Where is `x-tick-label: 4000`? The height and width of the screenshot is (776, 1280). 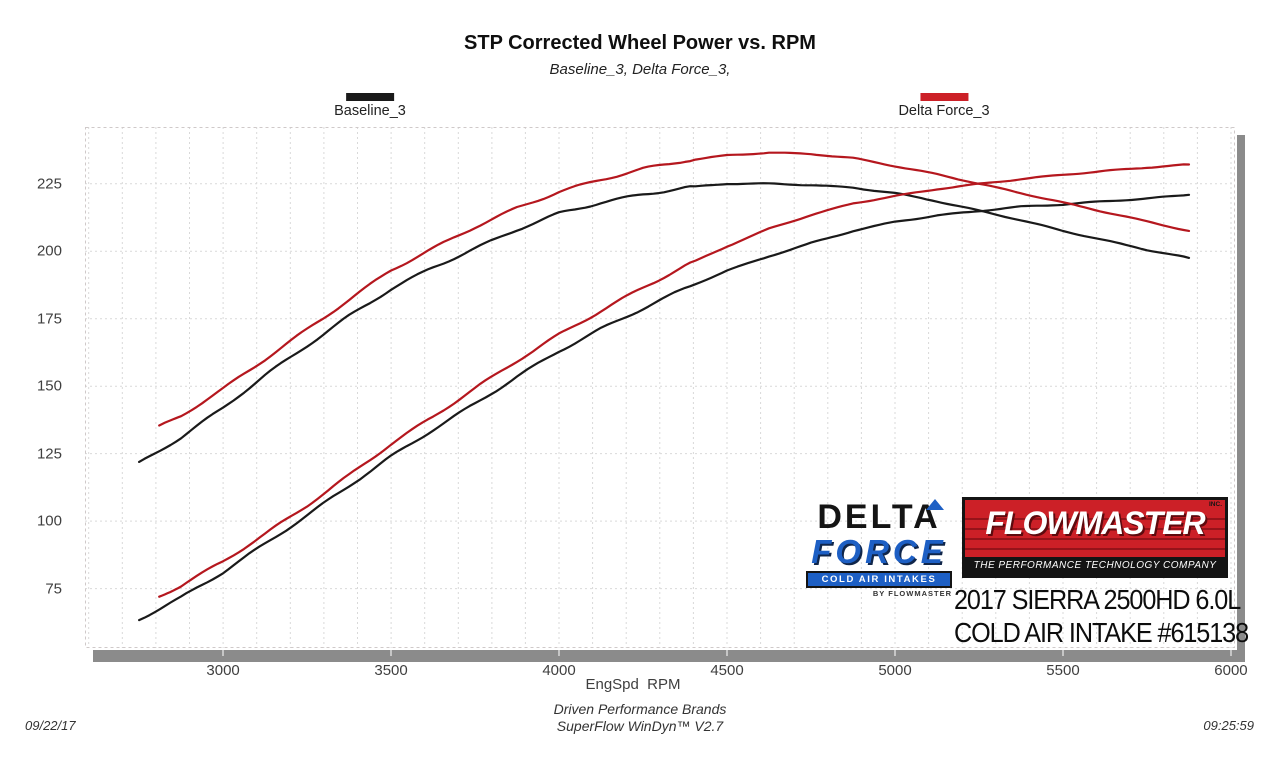
x-tick-label: 4000 is located at coordinates (559, 670).